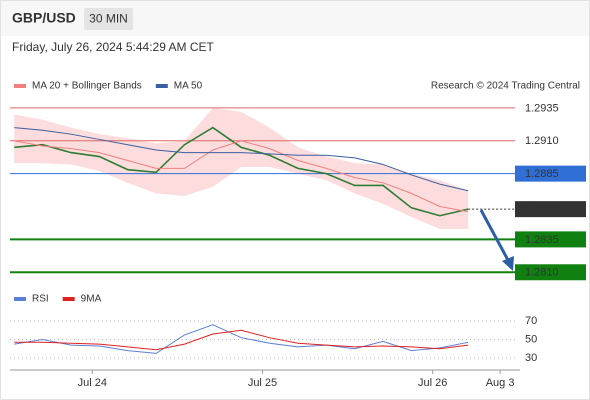  What do you see at coordinates (531, 339) in the screenshot?
I see `y-tick-label: 50` at bounding box center [531, 339].